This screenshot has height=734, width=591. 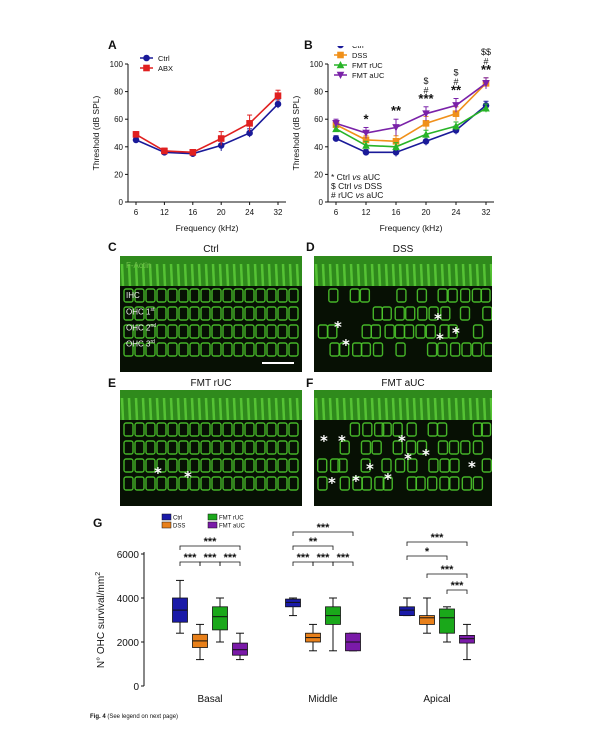 What do you see at coordinates (118, 92) in the screenshot?
I see `y-tick-label: 80` at bounding box center [118, 92].